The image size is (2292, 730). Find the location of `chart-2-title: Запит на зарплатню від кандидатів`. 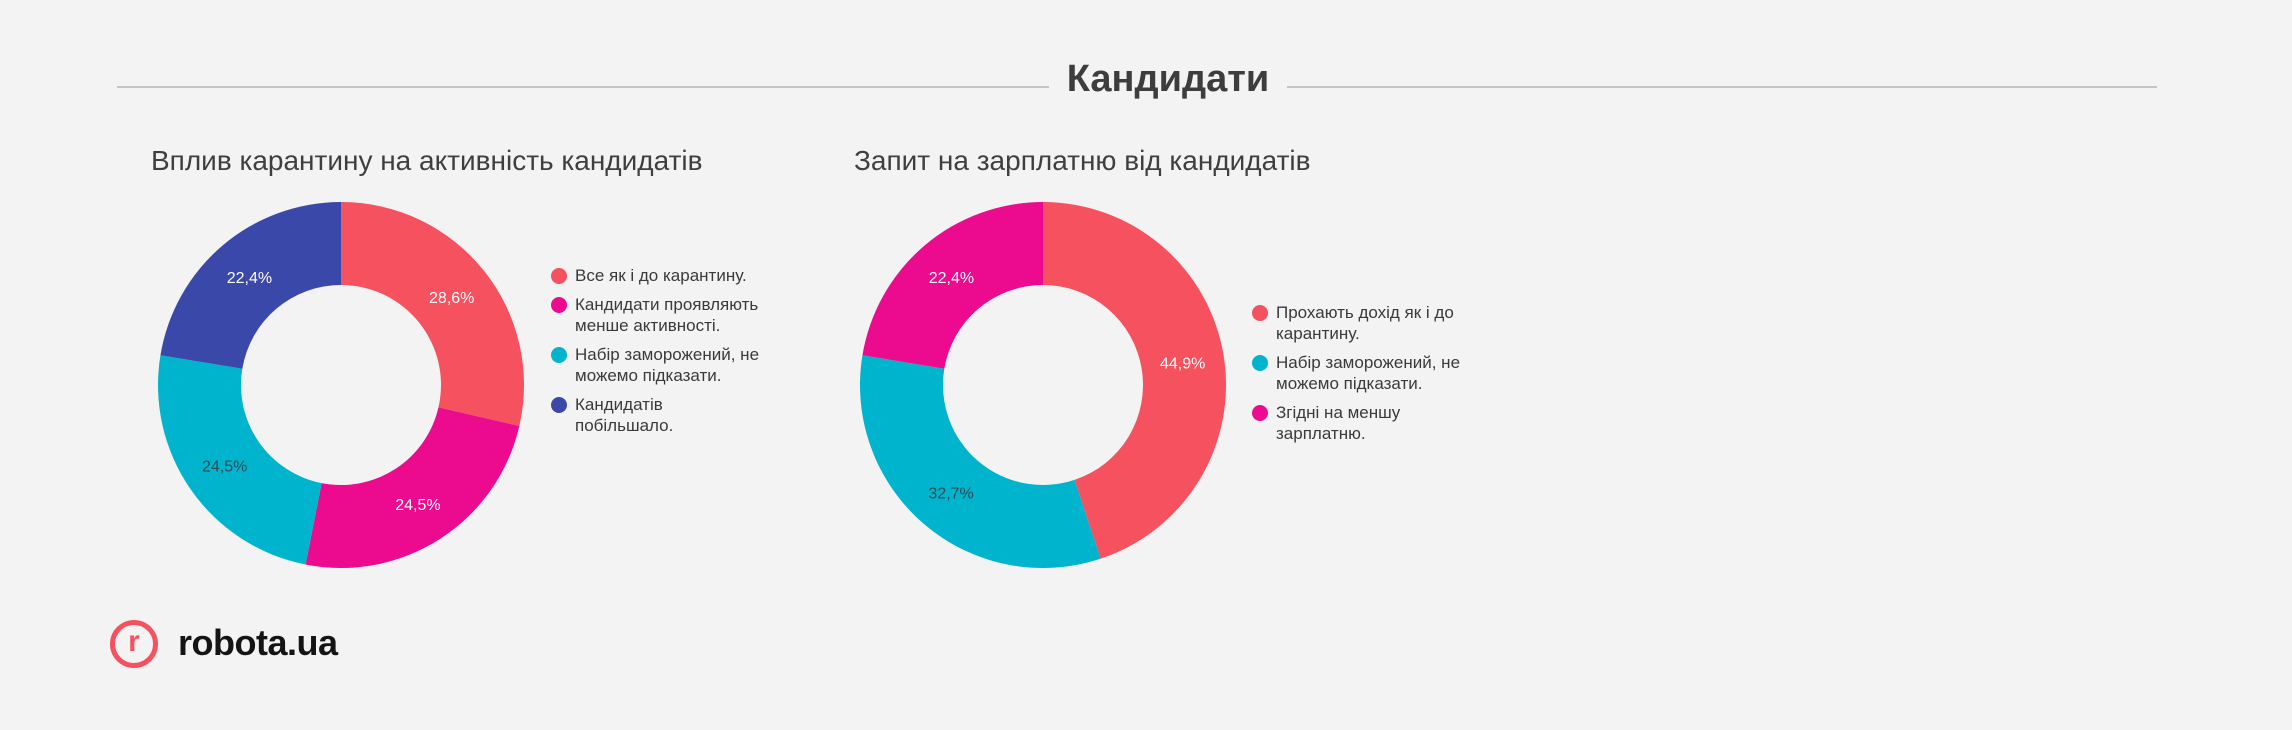

chart-2-title: Запит на зарплатню від кандидатів is located at coordinates (1082, 160).